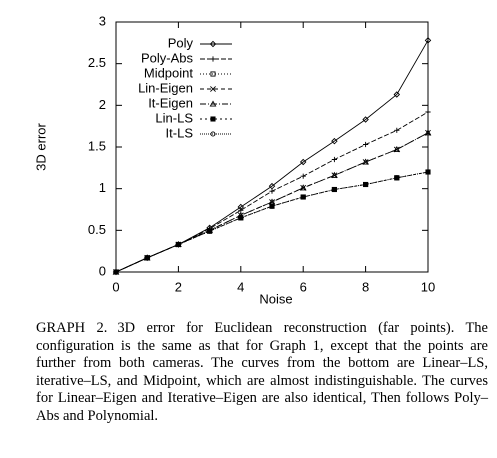 This screenshot has height=458, width=497. Describe the element at coordinates (97, 145) in the screenshot. I see `y-tick-label: 1.5` at that location.